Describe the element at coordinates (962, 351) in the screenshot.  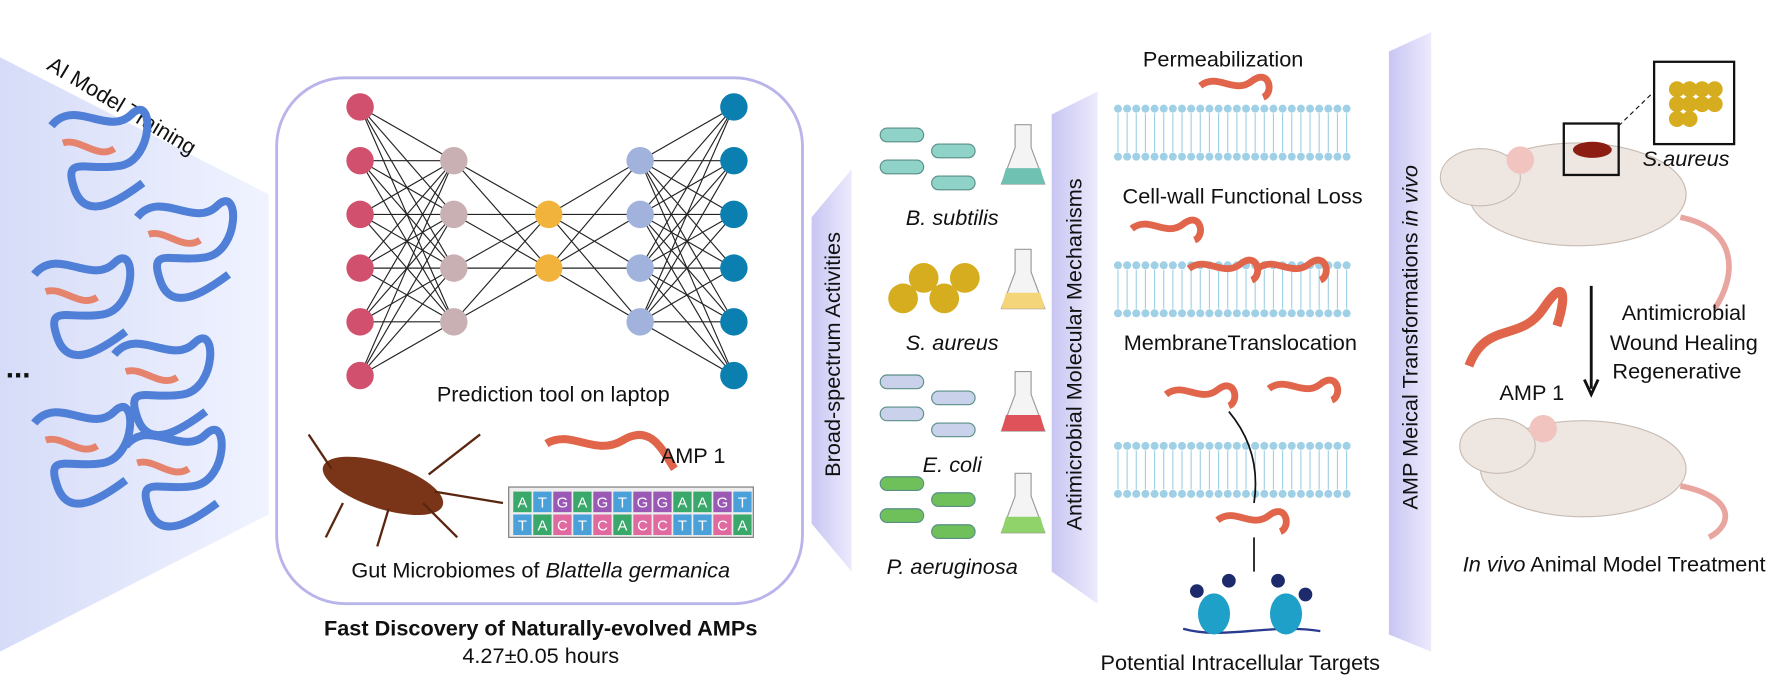
I see `bacteria: B. subtilis S. aureus E. coli P. aeruginosa` at that location.